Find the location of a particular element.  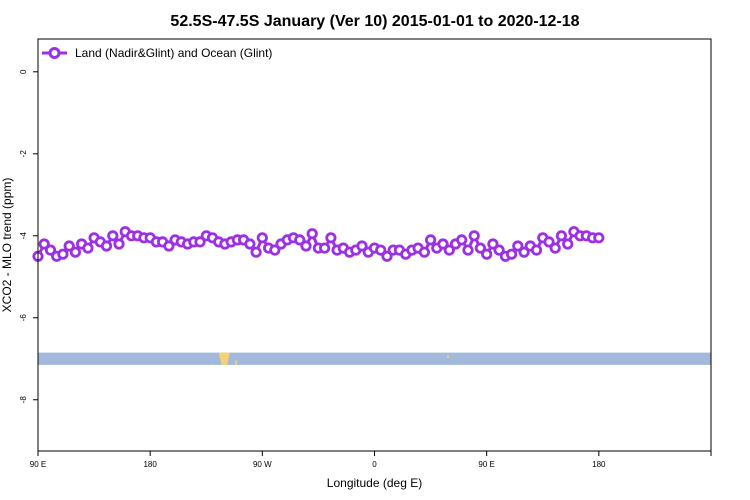

x-tick-label: 0 is located at coordinates (374, 464).